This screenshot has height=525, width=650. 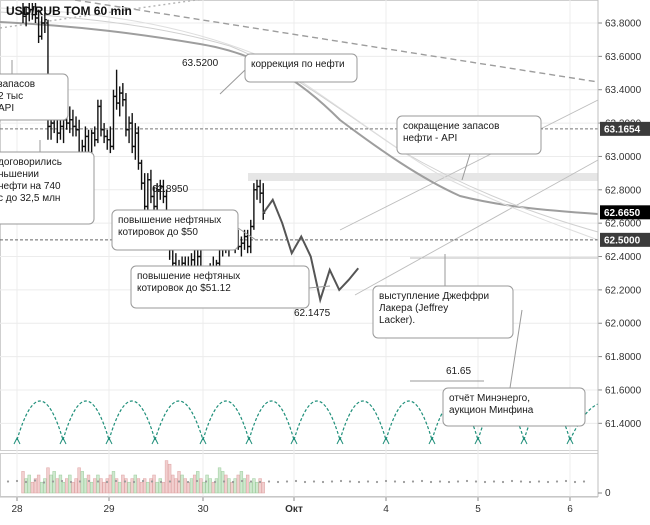 What do you see at coordinates (434, 296) in the screenshot?
I see `callout-text: выступление Джеффри` at bounding box center [434, 296].